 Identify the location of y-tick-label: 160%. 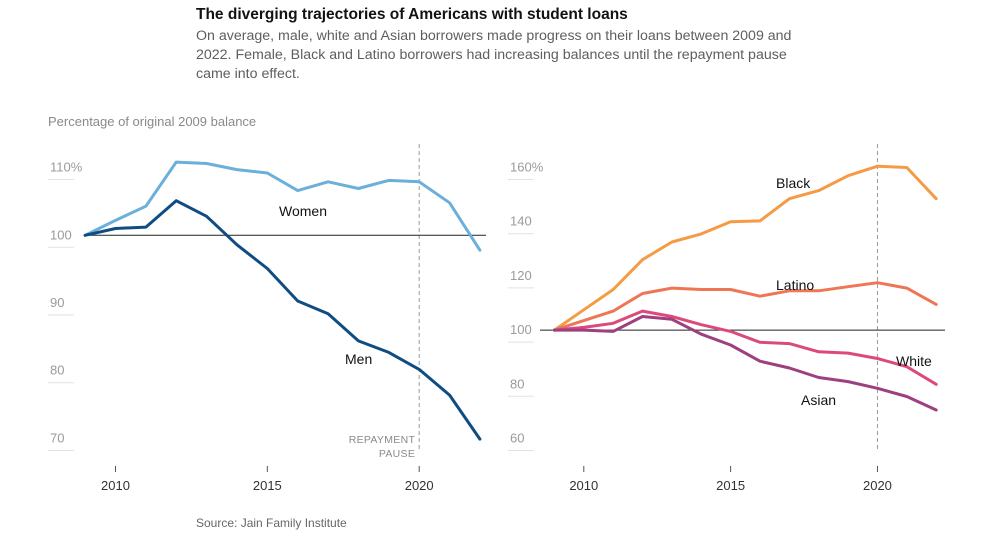
(527, 167).